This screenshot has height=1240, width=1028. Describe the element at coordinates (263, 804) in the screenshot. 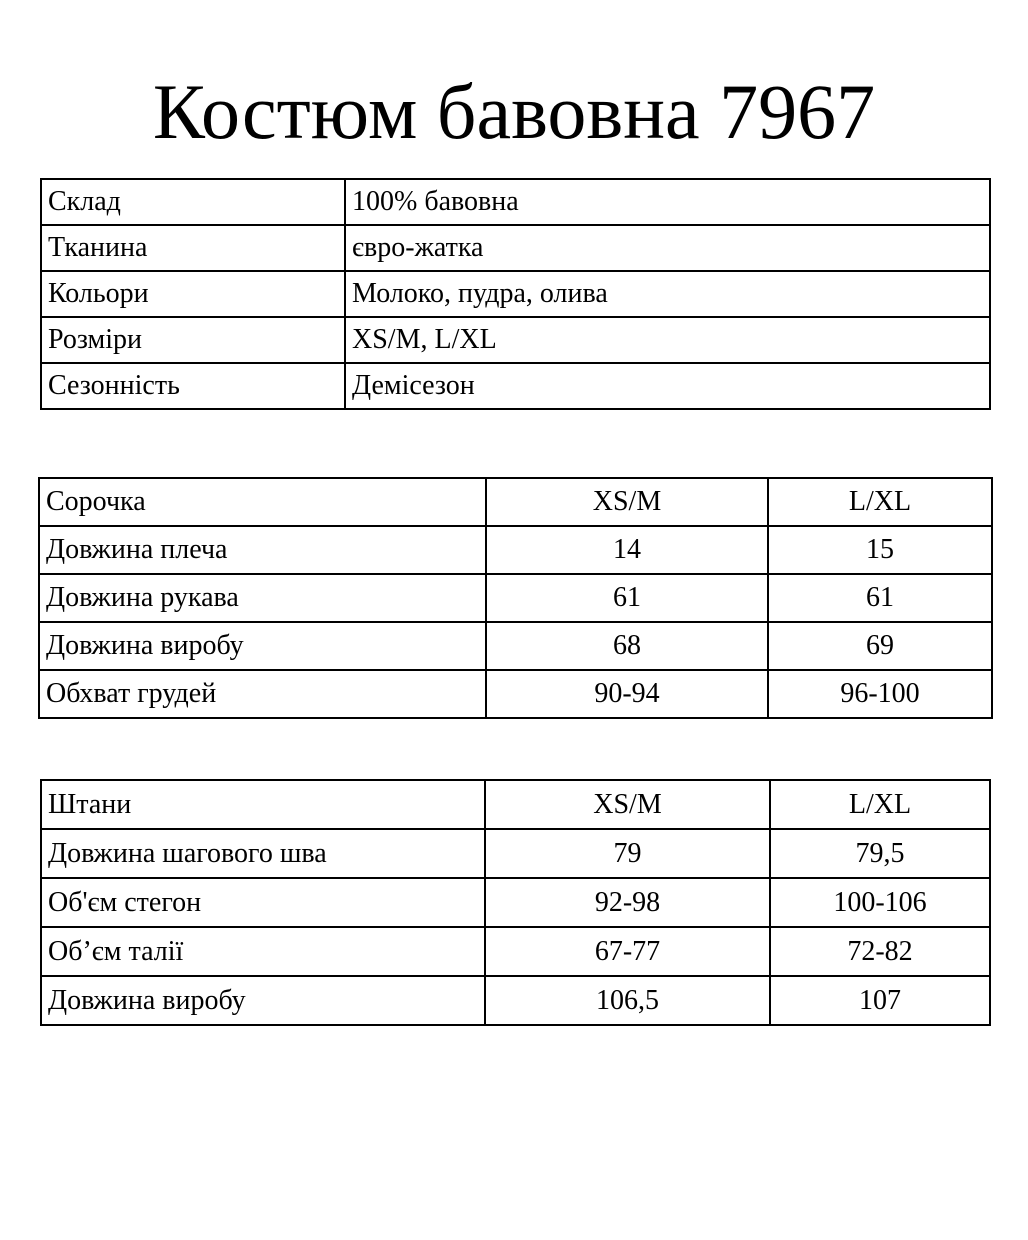

I see `table-title: Штани` at that location.